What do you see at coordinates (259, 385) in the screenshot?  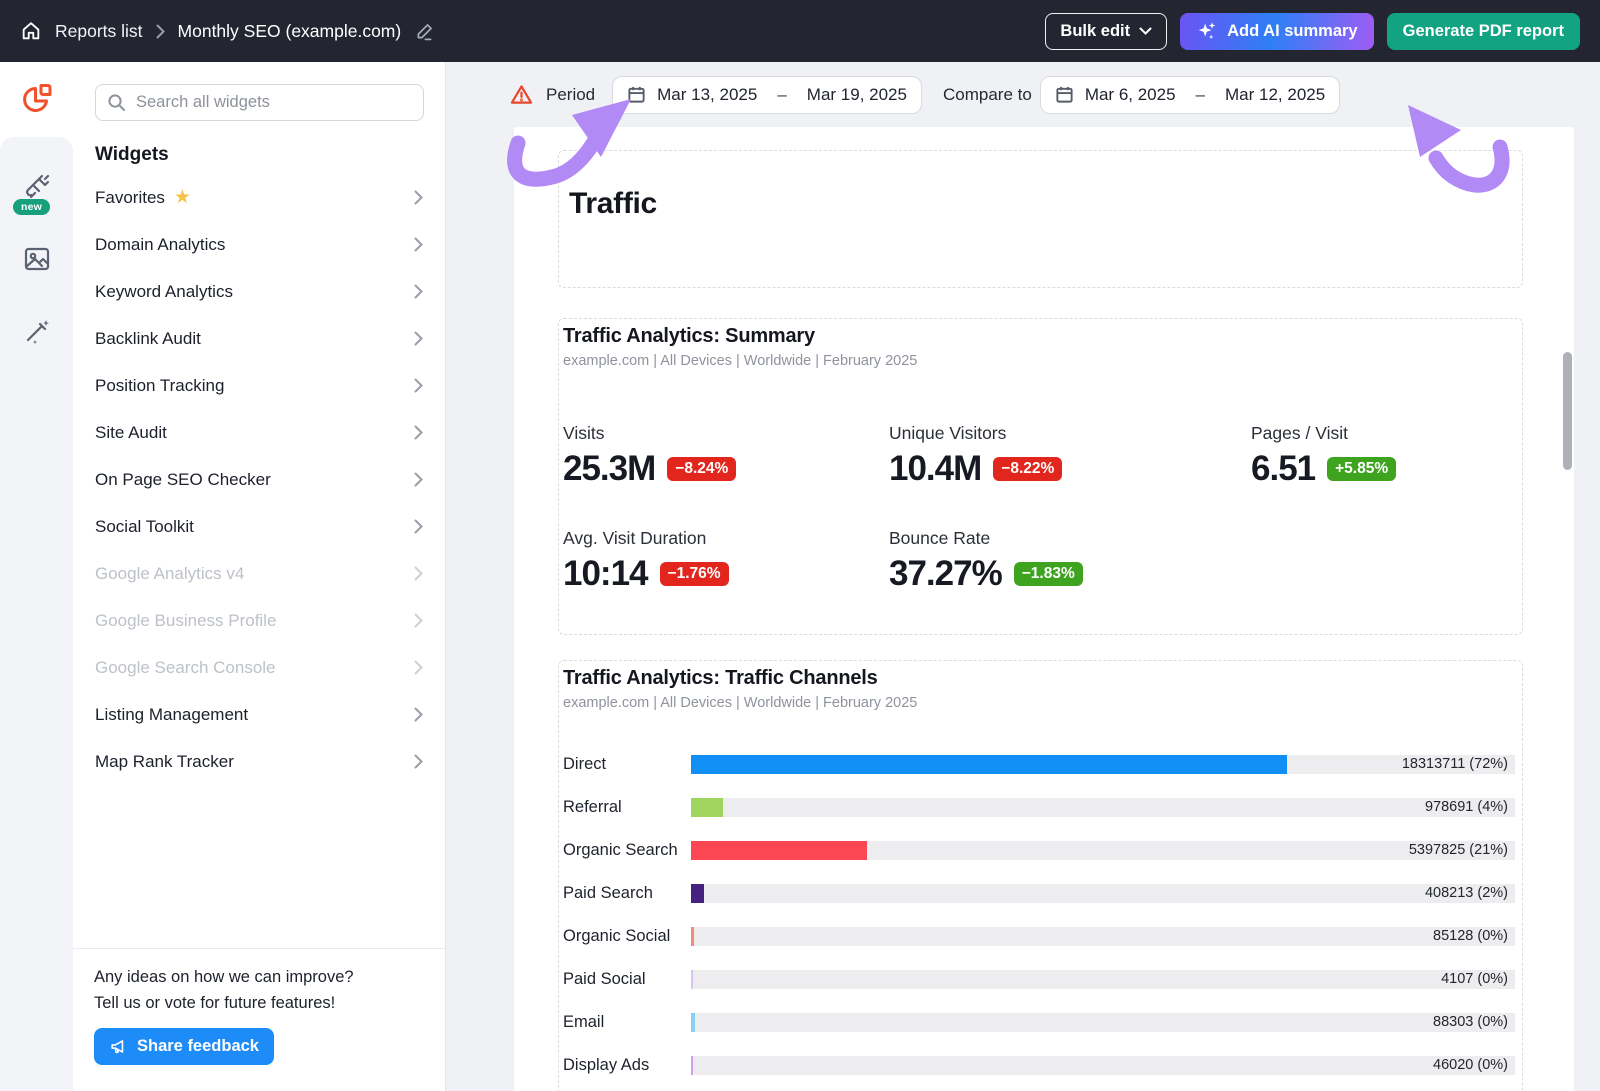 I see `sidebar-item-position-tracking: Position Tracking` at bounding box center [259, 385].